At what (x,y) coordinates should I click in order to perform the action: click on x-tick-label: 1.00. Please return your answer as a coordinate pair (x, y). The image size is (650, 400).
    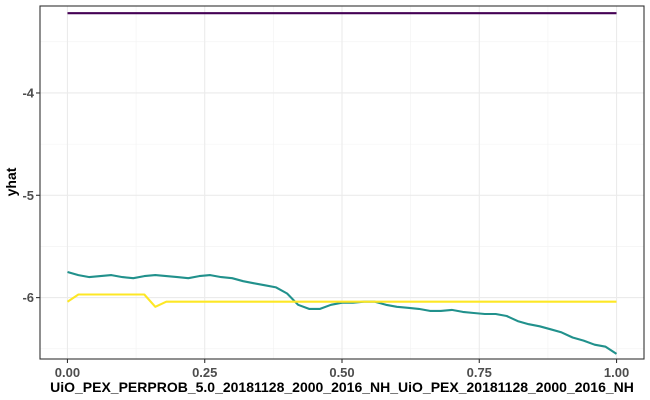
    Looking at the image, I should click on (616, 372).